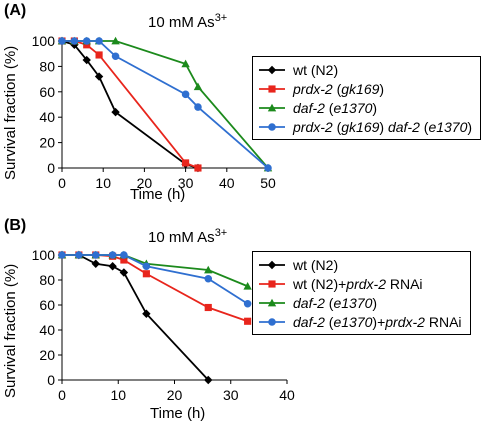  I want to click on legend-item: wt (N2)+prdx-2 RNAi, so click(360, 283).